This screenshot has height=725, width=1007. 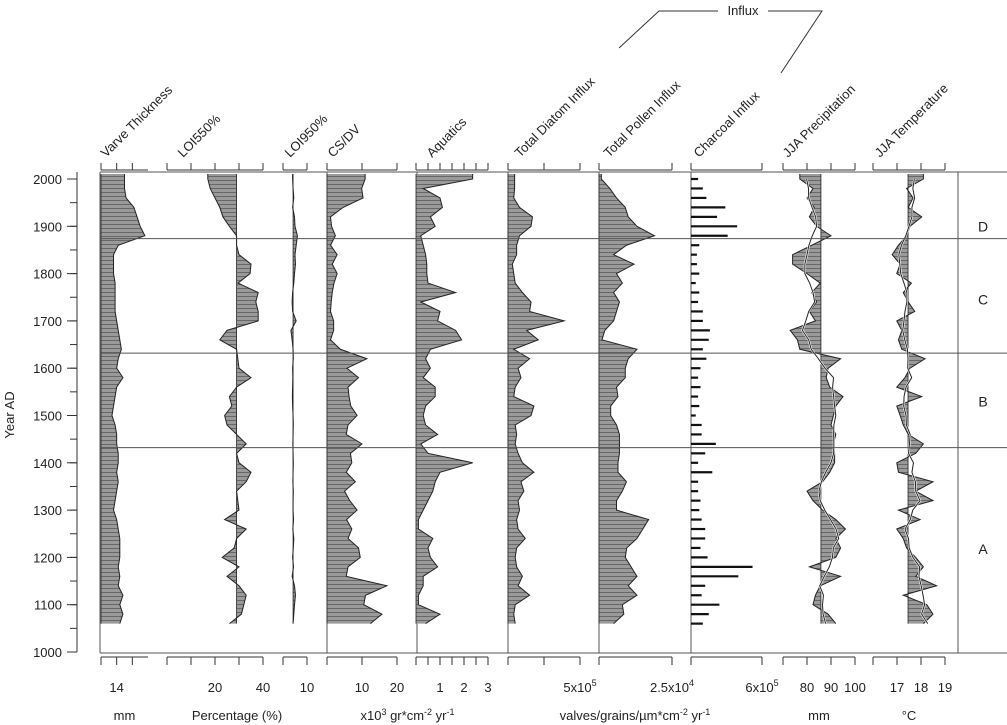 I want to click on unit-exponent: -1, so click(x=451, y=712).